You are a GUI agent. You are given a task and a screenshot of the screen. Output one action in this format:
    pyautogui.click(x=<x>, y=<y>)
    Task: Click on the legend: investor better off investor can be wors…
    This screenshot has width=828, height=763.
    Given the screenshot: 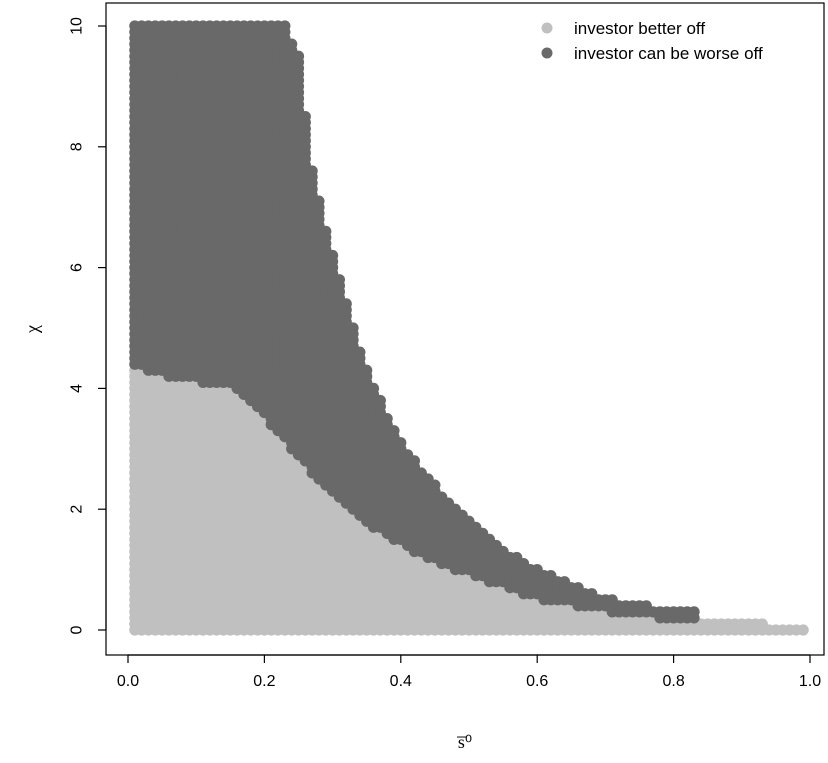 What is the action you would take?
    pyautogui.click(x=652, y=41)
    